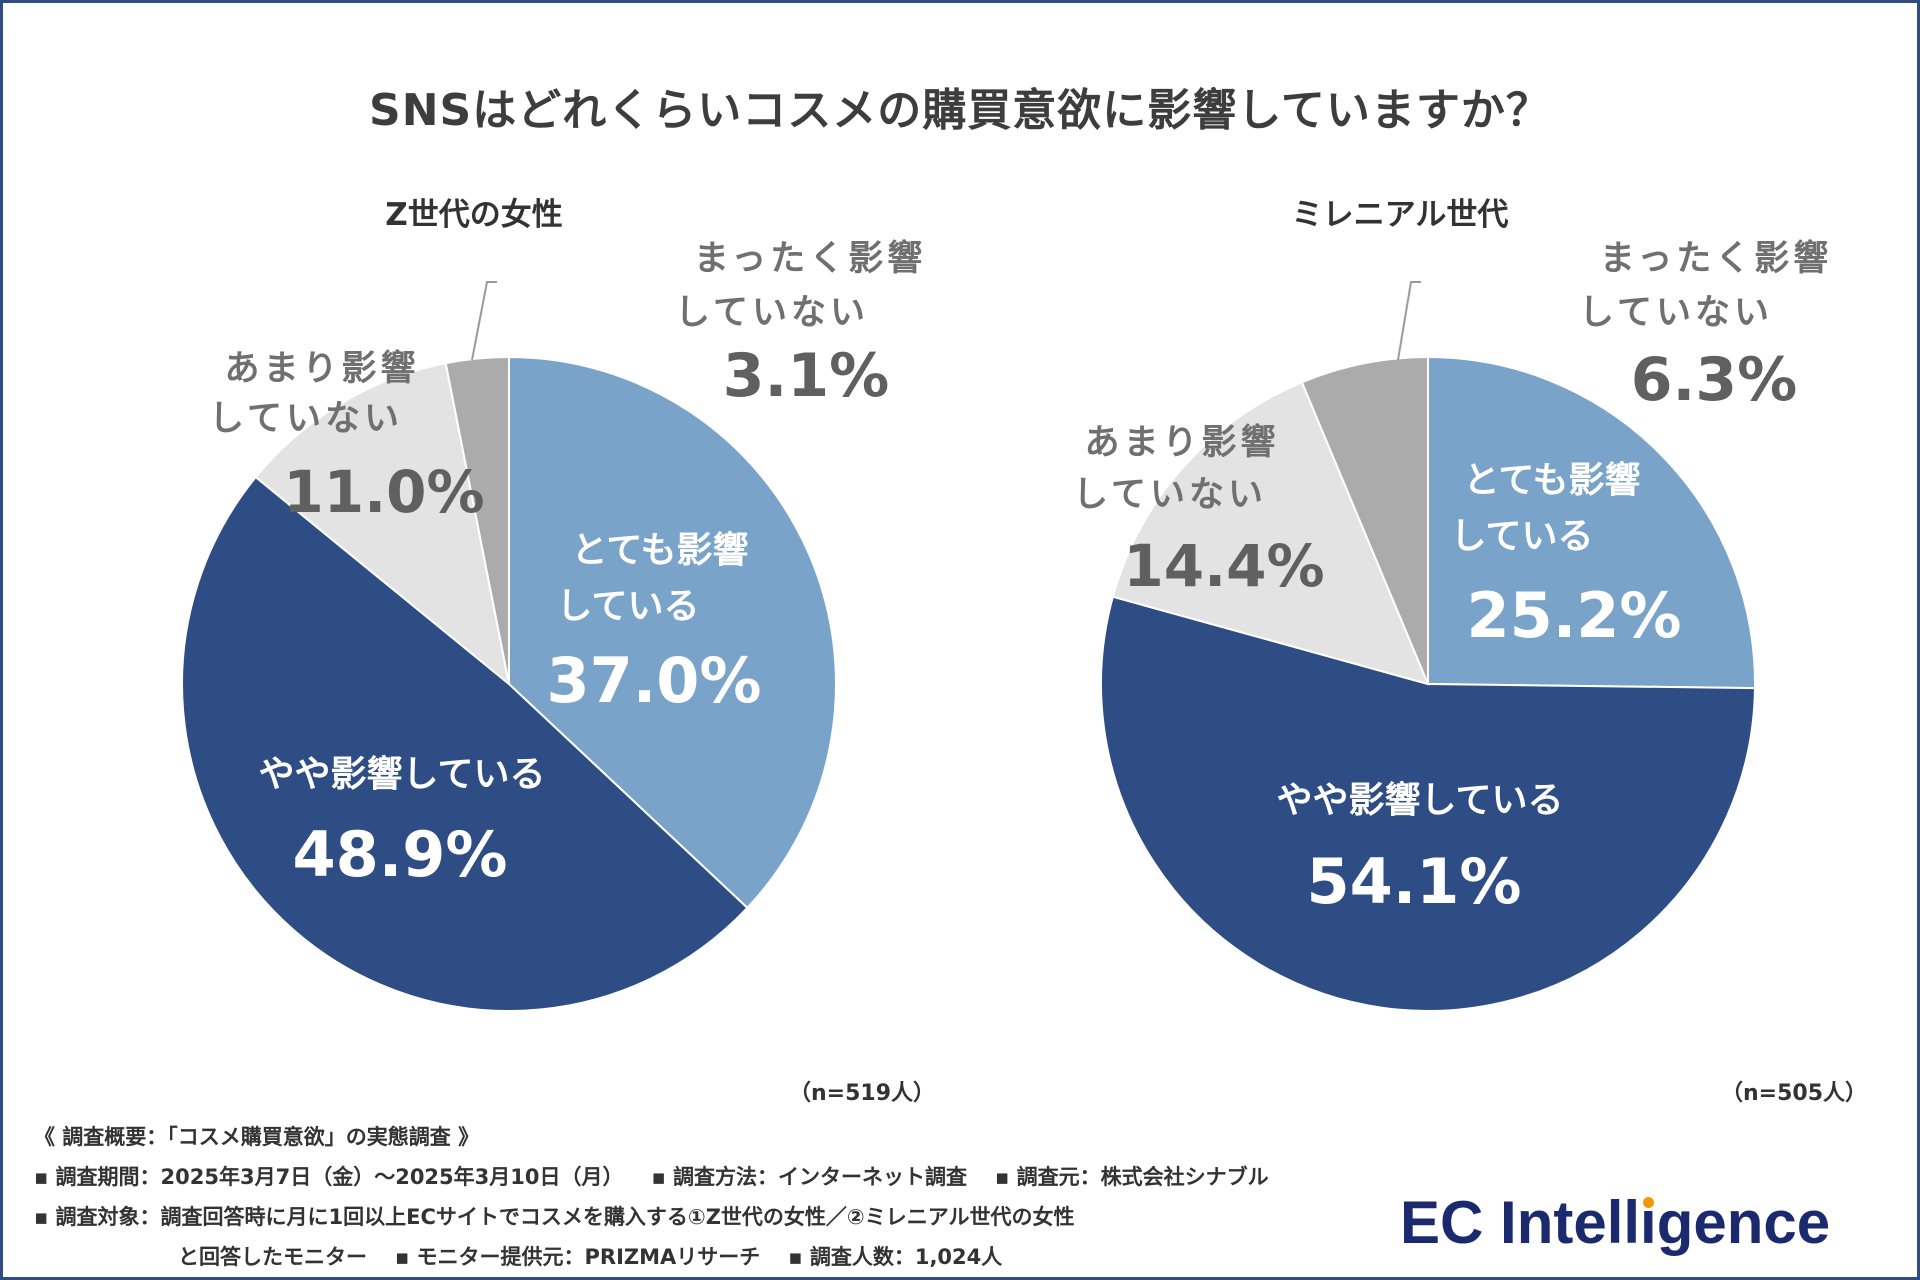 The image size is (1920, 1280). I want to click on survey-method: ▪ 調査方法：インターネット調査, so click(809, 1177).